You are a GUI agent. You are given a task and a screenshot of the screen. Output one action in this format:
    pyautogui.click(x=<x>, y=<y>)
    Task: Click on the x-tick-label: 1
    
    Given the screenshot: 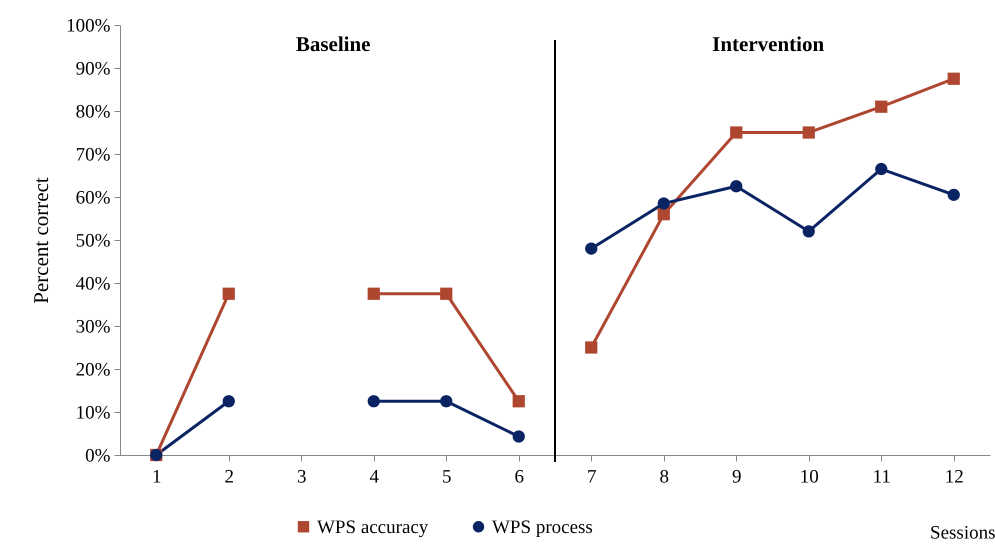 What is the action you would take?
    pyautogui.click(x=157, y=477)
    